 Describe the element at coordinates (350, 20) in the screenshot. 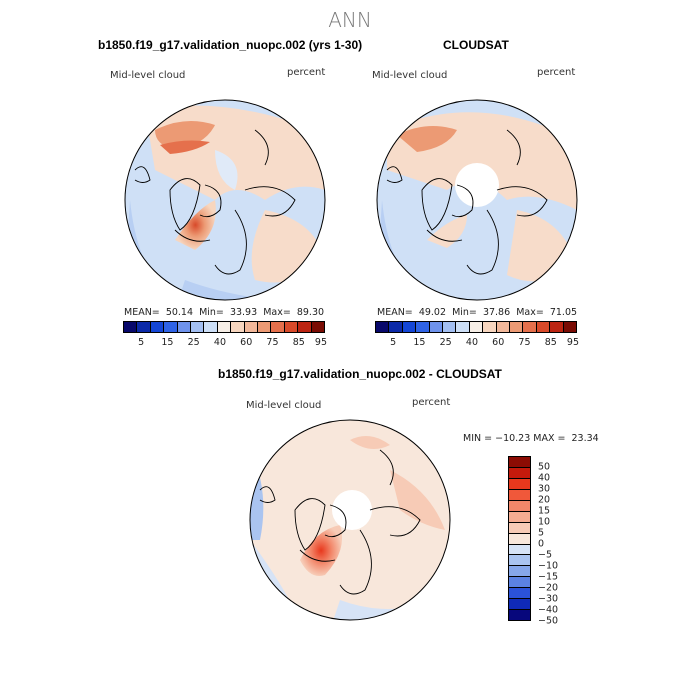

I see `page-title: ANN` at that location.